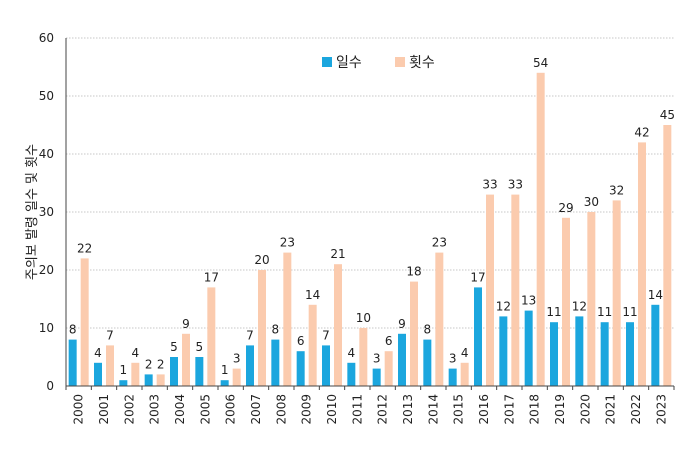  Describe the element at coordinates (611, 409) in the screenshot. I see `x-tick-label: 2021` at that location.